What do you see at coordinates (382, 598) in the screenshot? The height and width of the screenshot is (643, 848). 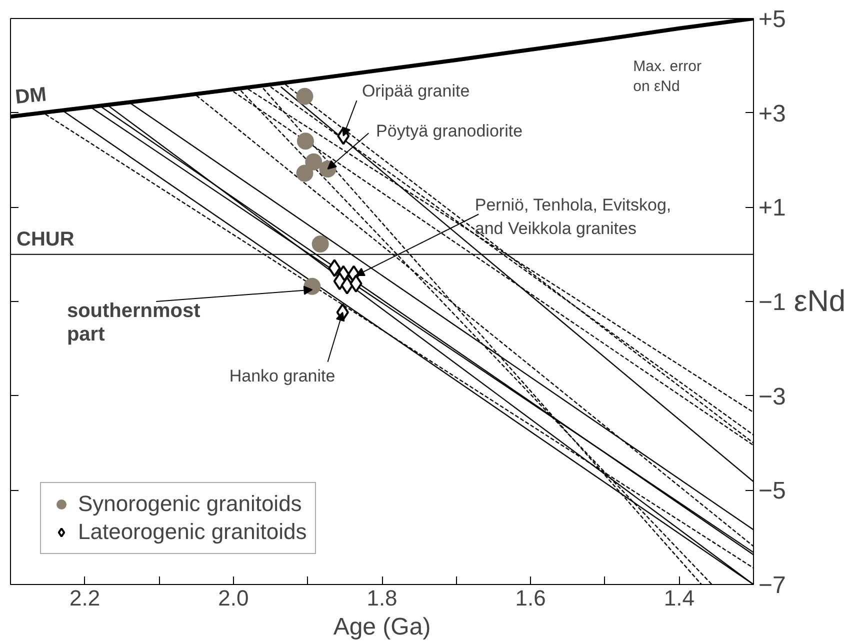 I see `x-tick-label: 1.8` at bounding box center [382, 598].